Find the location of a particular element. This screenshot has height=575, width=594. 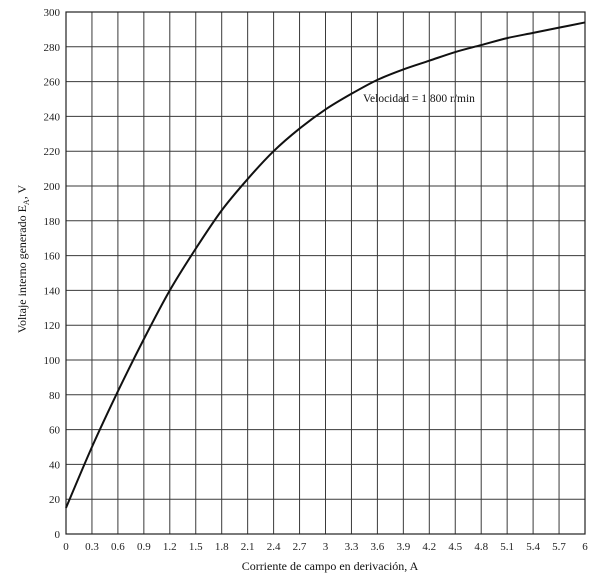

x-tick-label: 4.5 is located at coordinates (455, 547).